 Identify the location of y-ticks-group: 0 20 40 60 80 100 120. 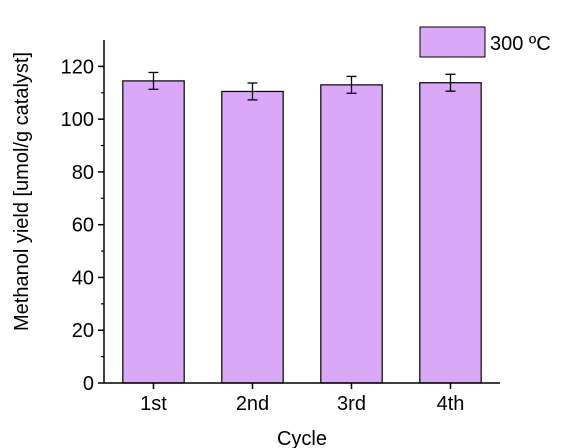
(82, 225).